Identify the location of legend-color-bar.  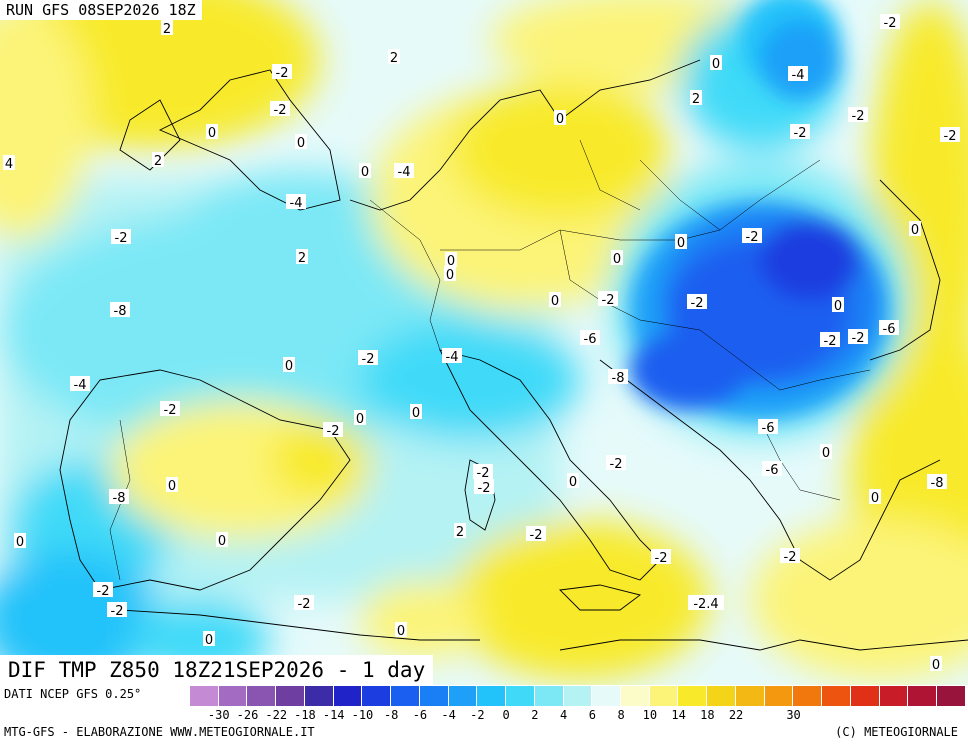
(578, 696).